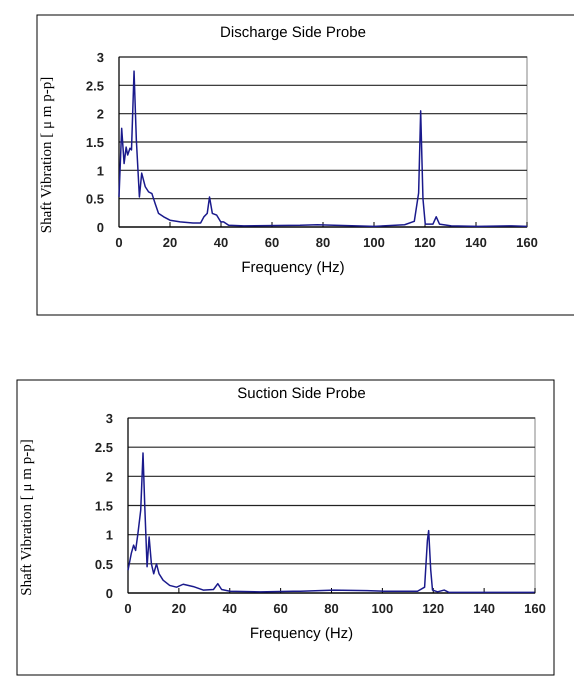 The image size is (574, 679). Describe the element at coordinates (293, 32) in the screenshot. I see `chart-title: Discharge Side Probe` at that location.